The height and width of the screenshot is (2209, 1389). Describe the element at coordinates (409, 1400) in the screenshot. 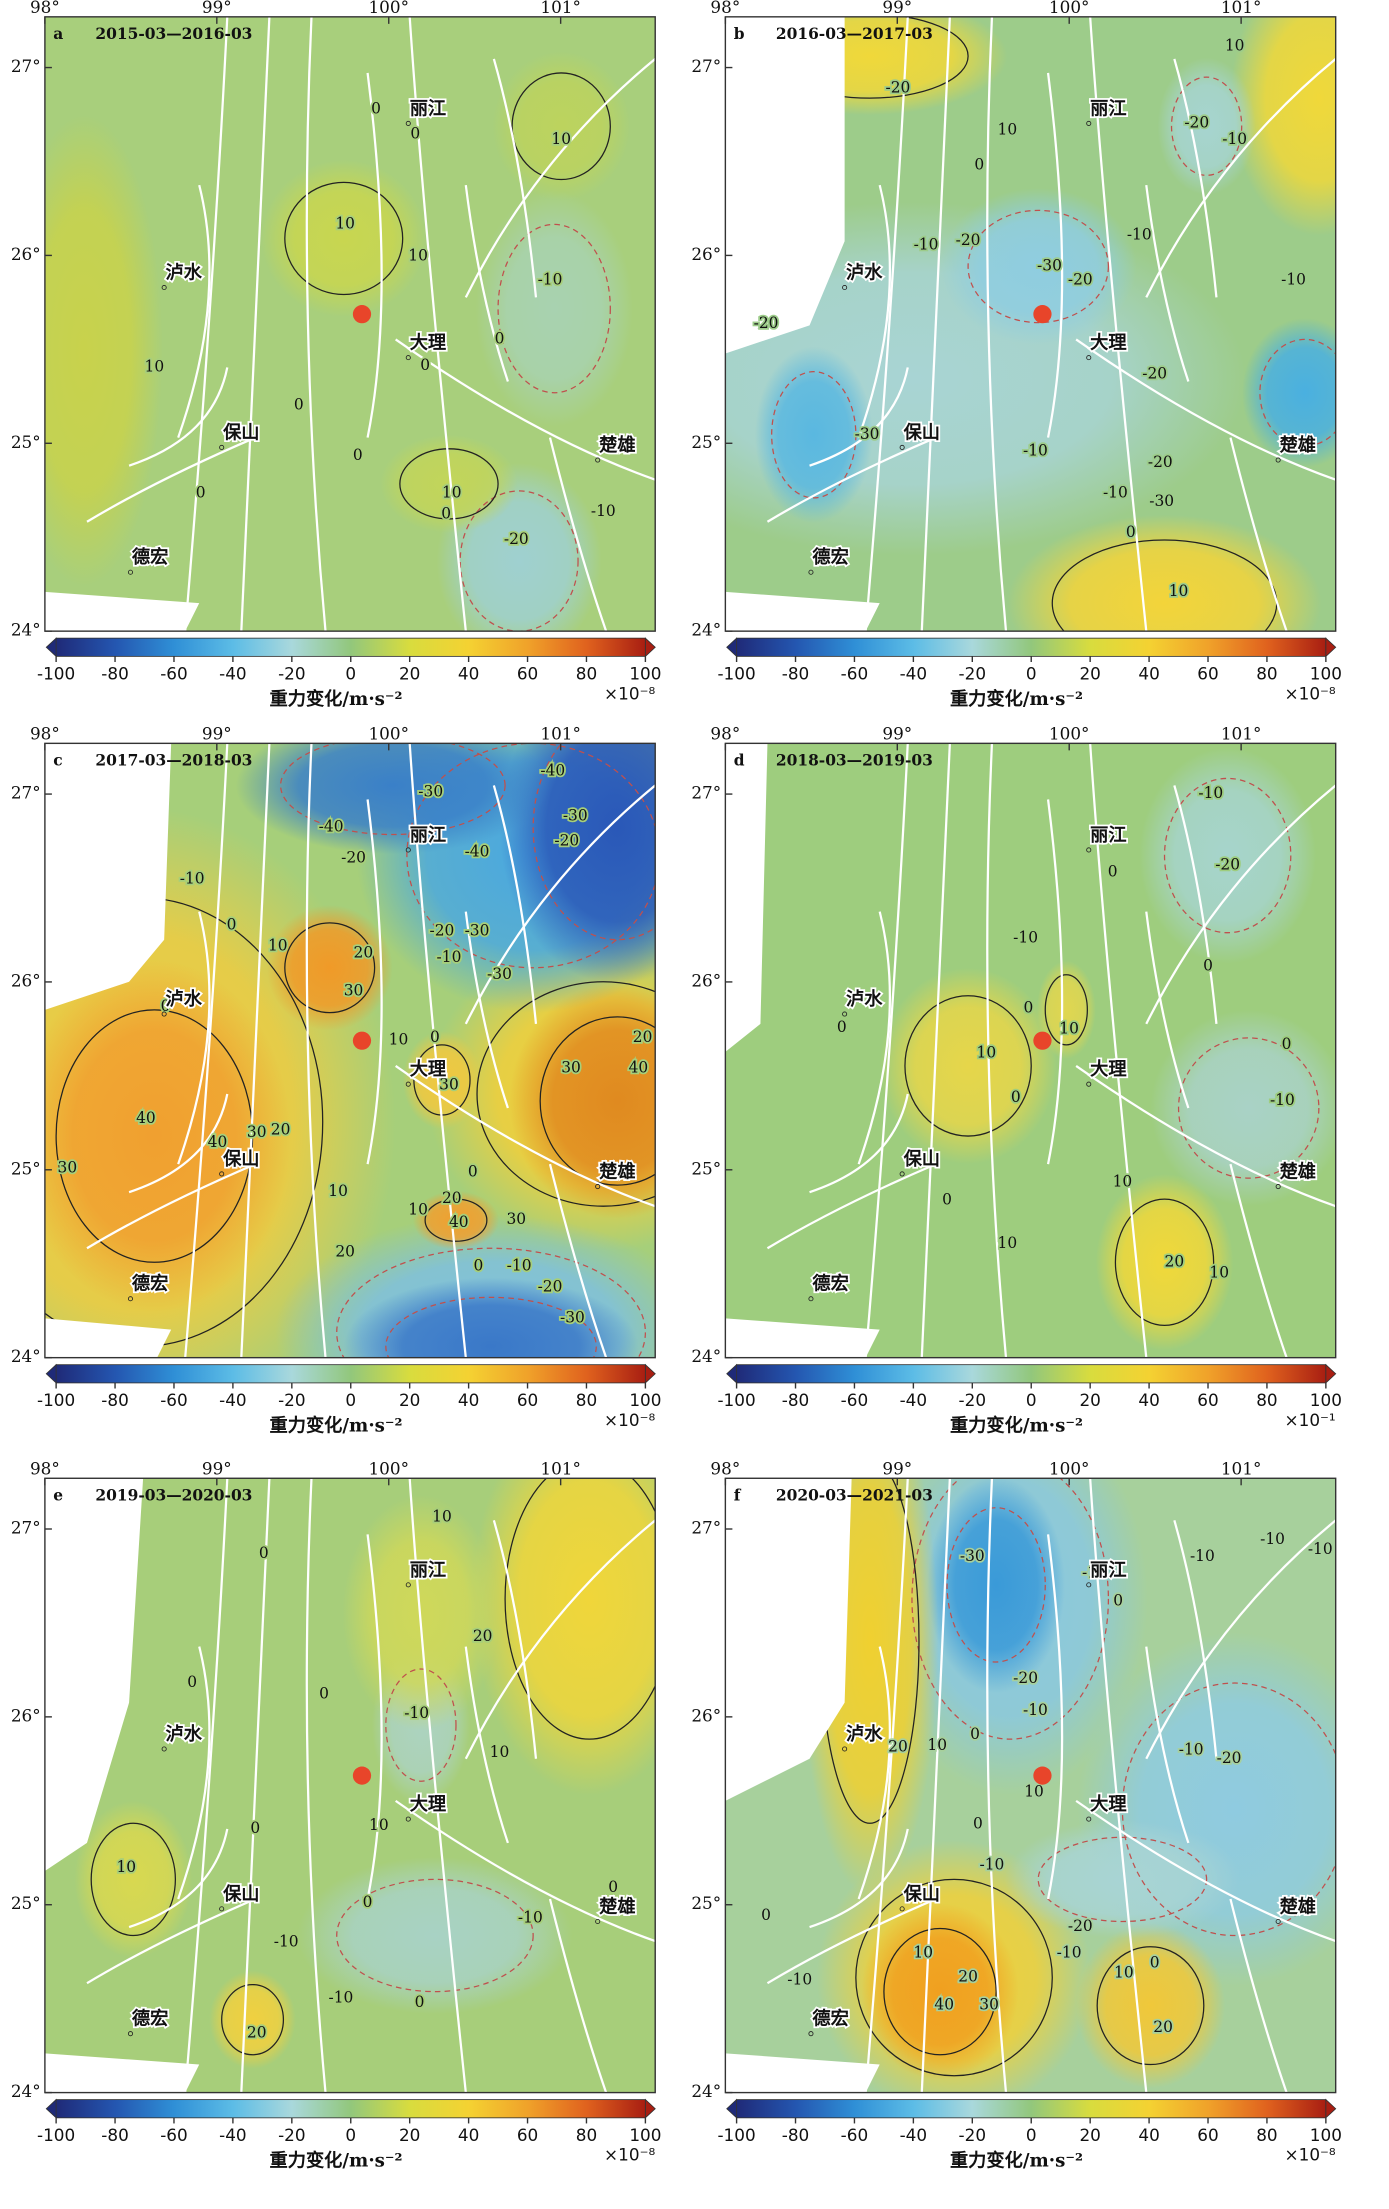

I see `colorbar-tick-label: 20` at that location.